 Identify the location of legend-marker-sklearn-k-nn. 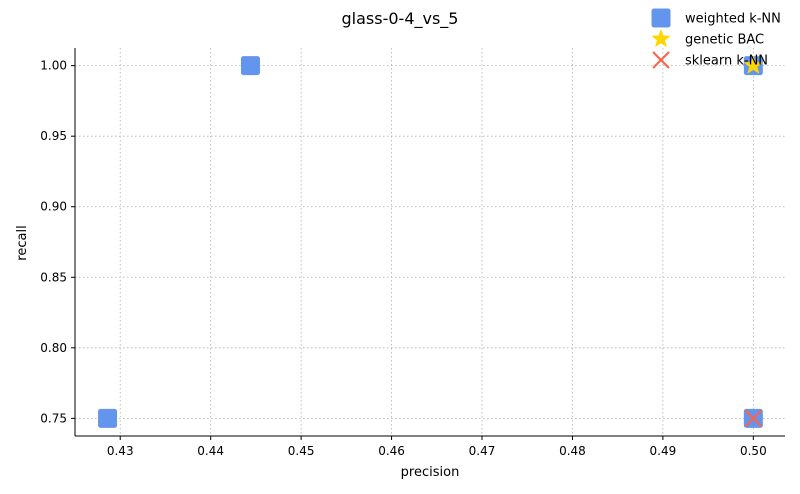
(661, 60).